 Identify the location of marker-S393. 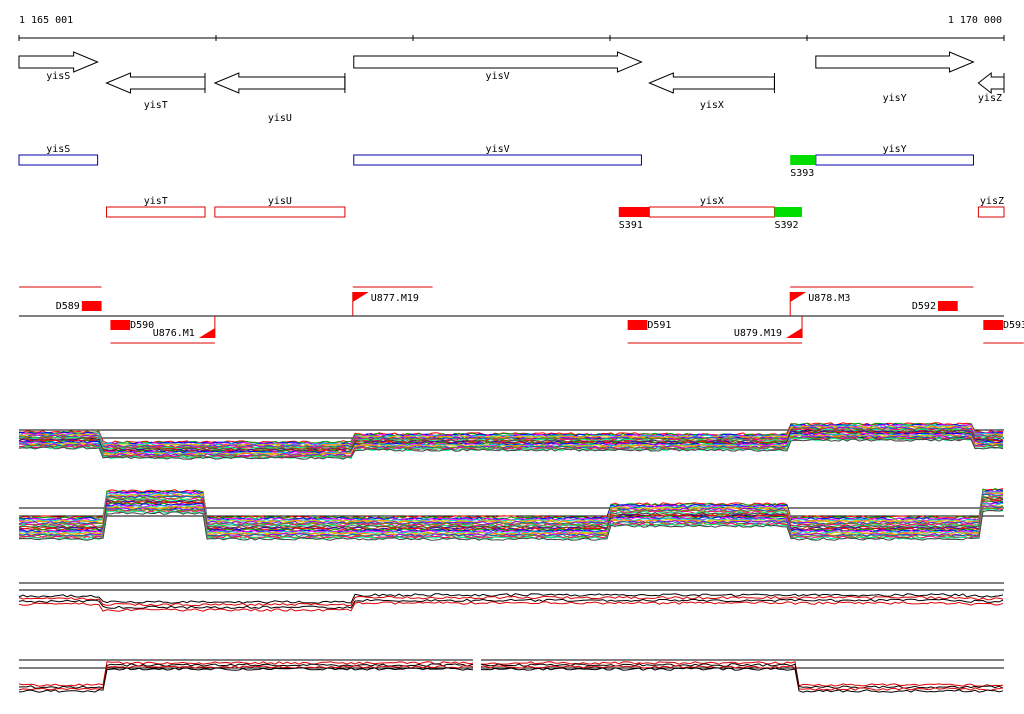
(803, 160).